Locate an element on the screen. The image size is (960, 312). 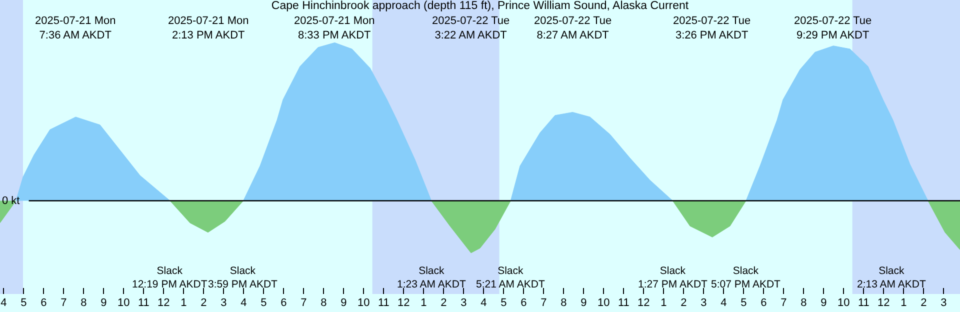
text: Slack 5:21 AM AKDT is located at coordinates (511, 278).